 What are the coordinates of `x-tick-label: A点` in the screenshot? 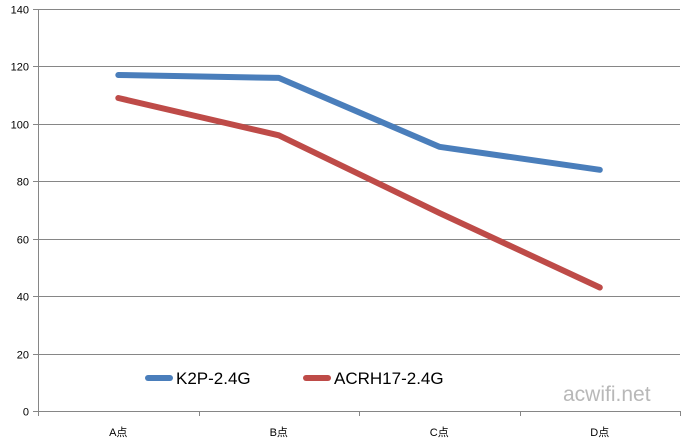 It's located at (118, 432).